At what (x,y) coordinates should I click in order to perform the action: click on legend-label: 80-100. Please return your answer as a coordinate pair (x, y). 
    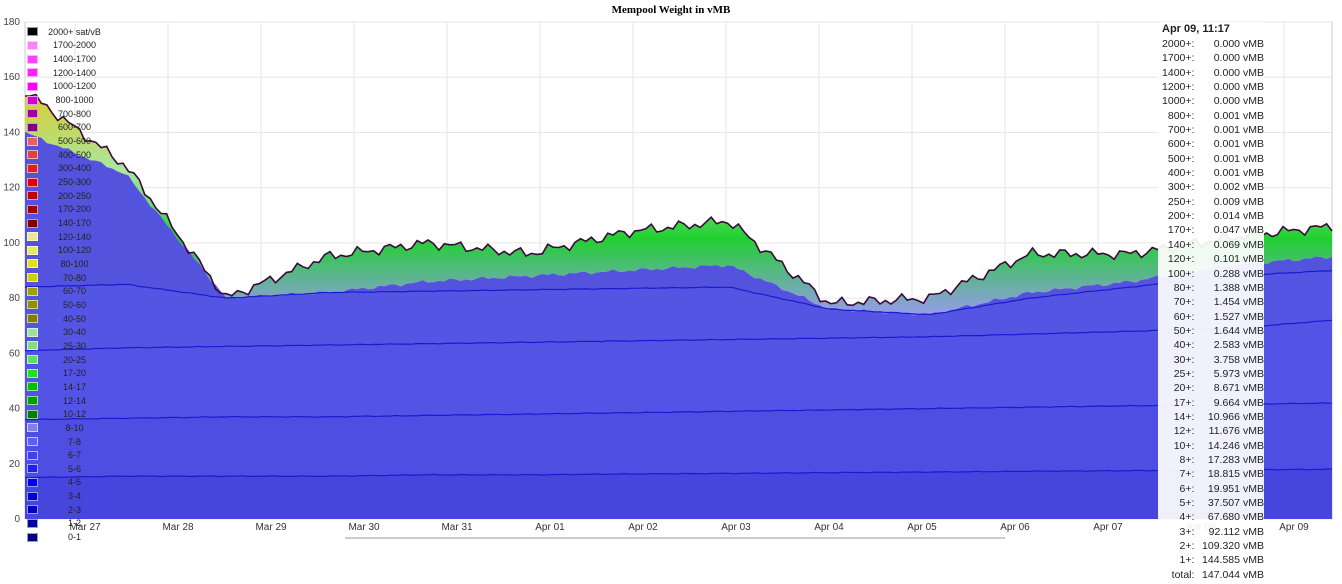
    Looking at the image, I should click on (74, 263).